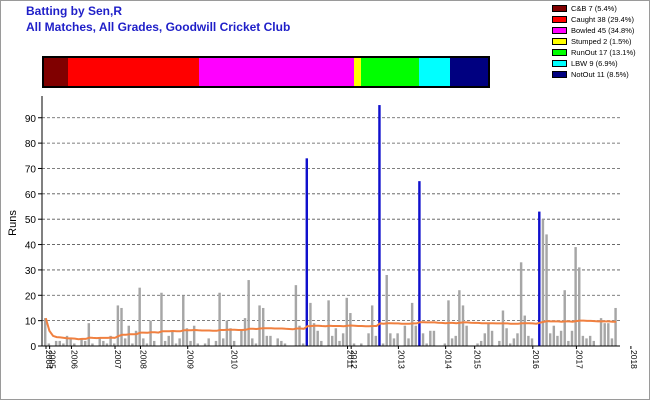 Image resolution: width=650 pixels, height=400 pixels. I want to click on legend-item: RunOut 17 (13.1%), so click(594, 52).